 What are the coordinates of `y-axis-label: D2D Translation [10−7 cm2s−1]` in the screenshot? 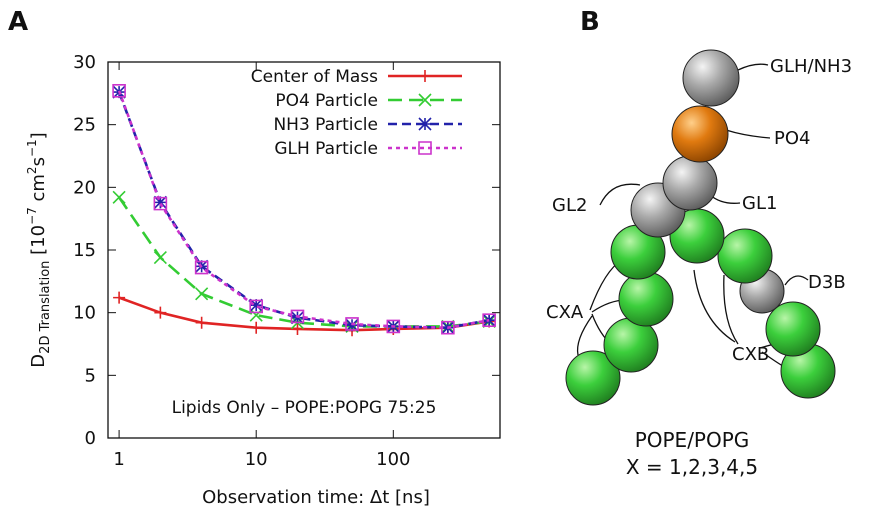 It's located at (39, 249).